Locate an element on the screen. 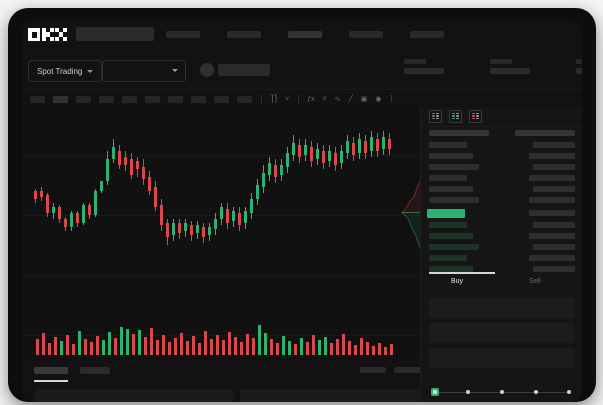 This screenshot has width=603, height=405. camera-icon: ▣ is located at coordinates (364, 99).